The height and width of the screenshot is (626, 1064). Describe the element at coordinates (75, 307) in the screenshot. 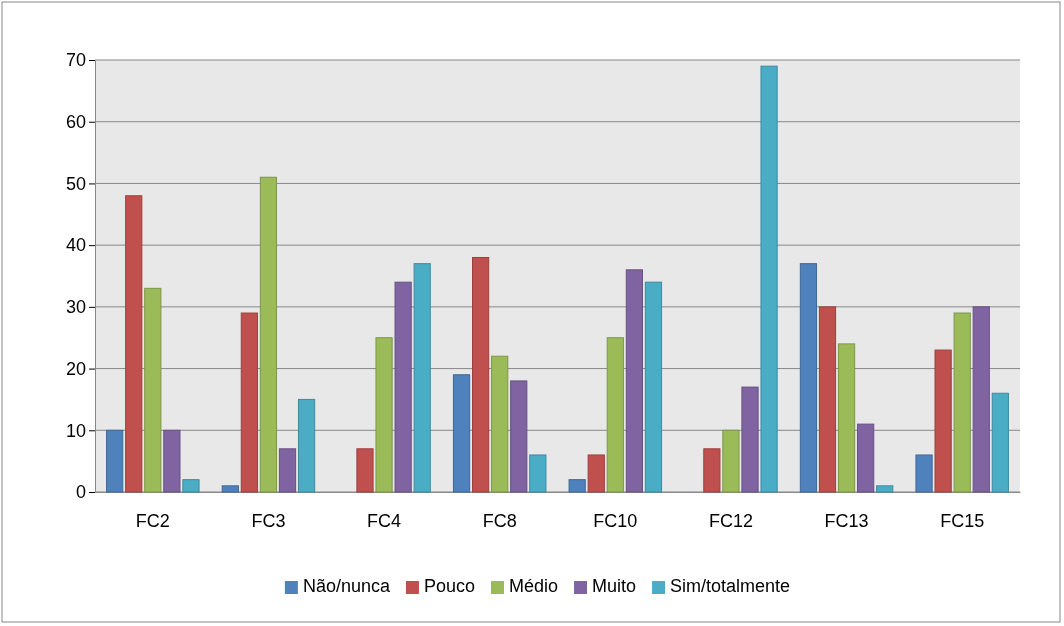

I see `y-tick-label: 30` at that location.